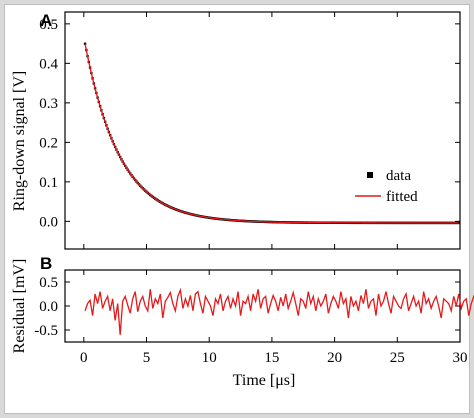  I want to click on panel-b-xtick-label: 10, so click(209, 358).